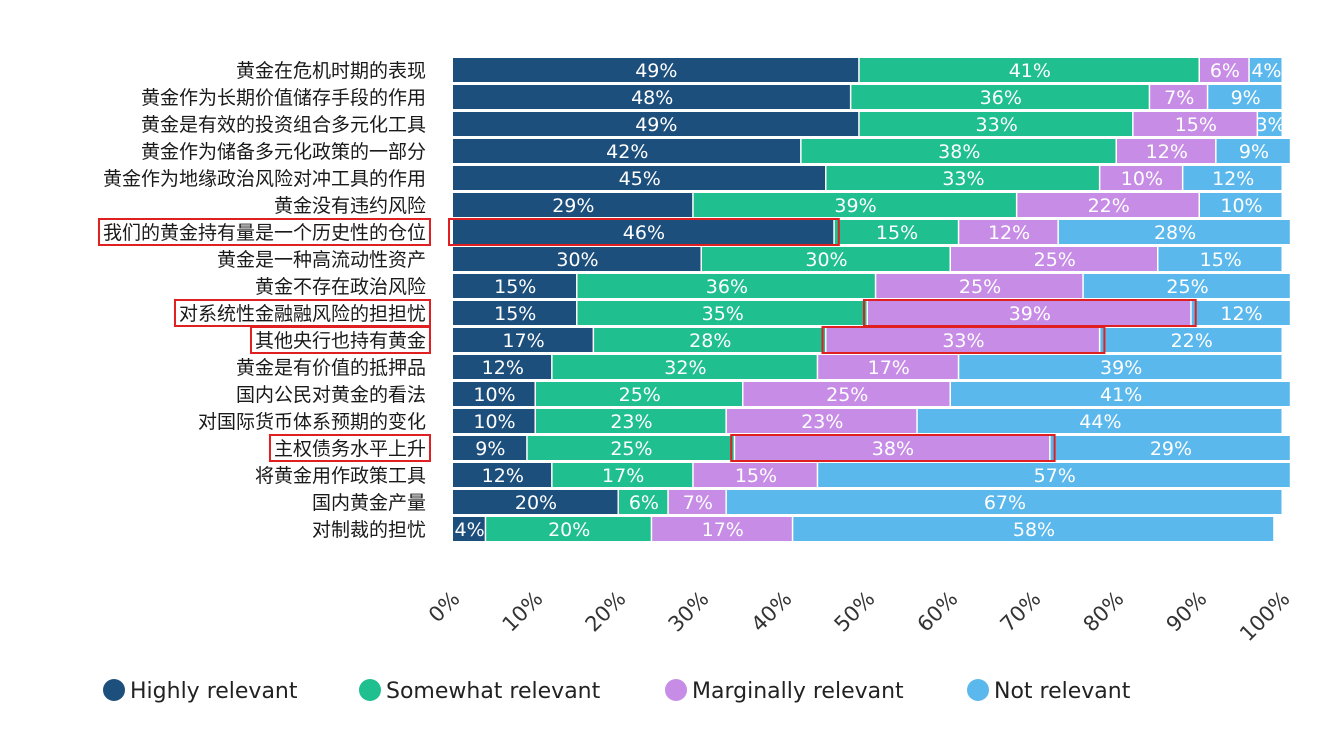  What do you see at coordinates (369, 503) in the screenshot?
I see `category-label: 国内黄金产量` at bounding box center [369, 503].